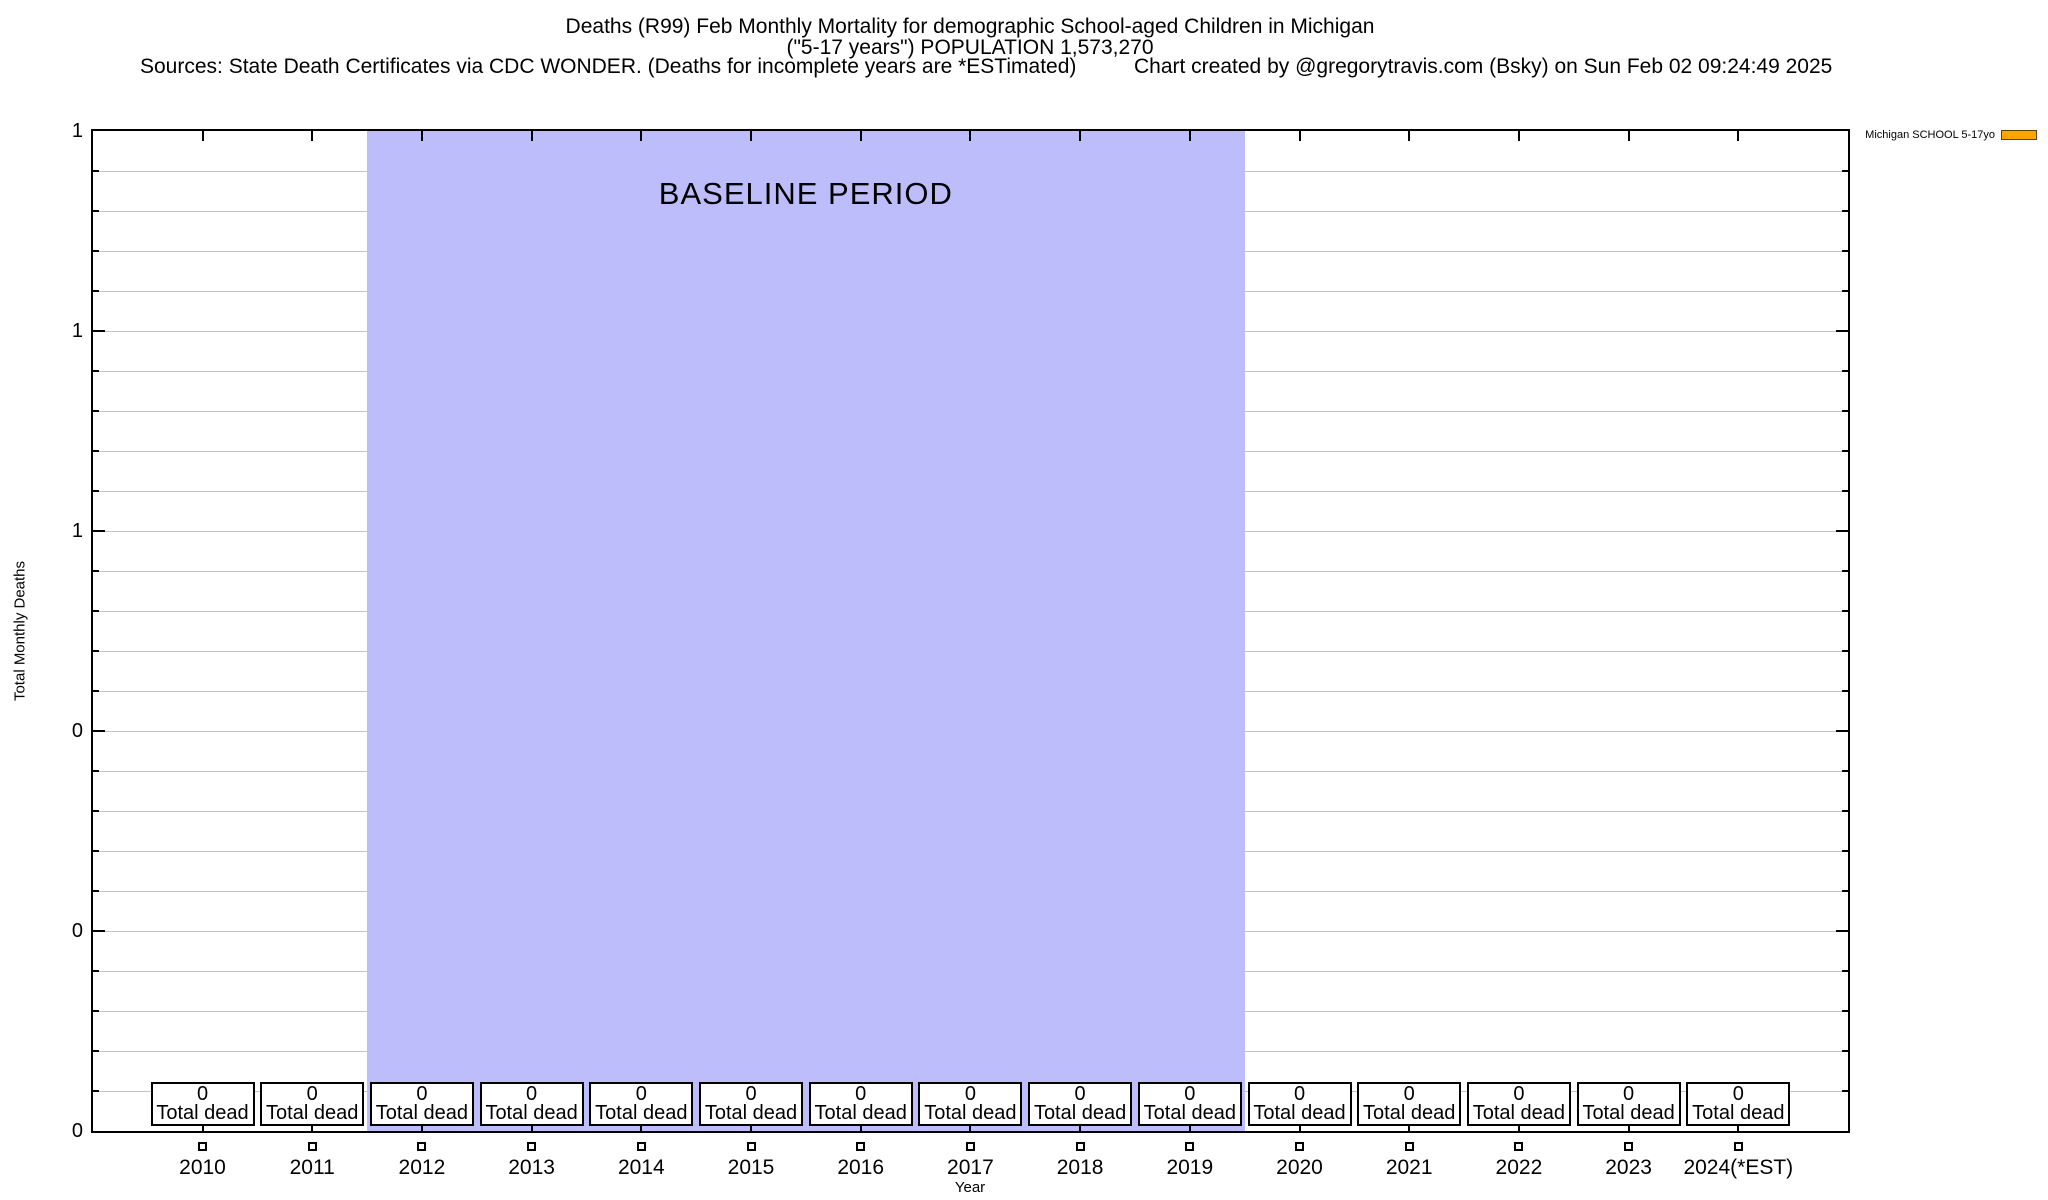 The width and height of the screenshot is (2048, 1200). I want to click on x-tick-label: 2015, so click(751, 1167).